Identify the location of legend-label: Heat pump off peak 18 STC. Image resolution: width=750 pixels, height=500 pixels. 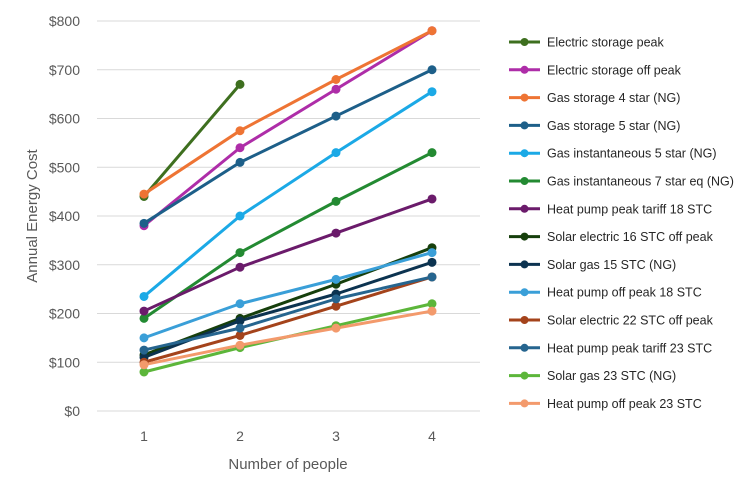
(624, 293).